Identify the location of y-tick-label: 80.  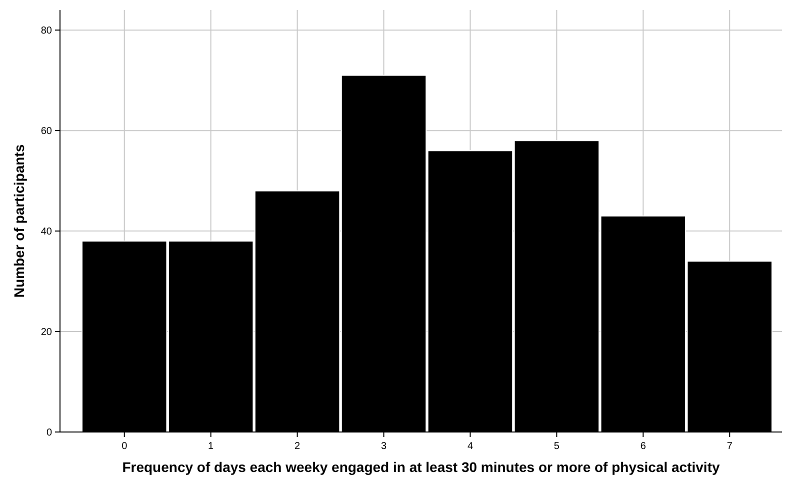
(46, 31).